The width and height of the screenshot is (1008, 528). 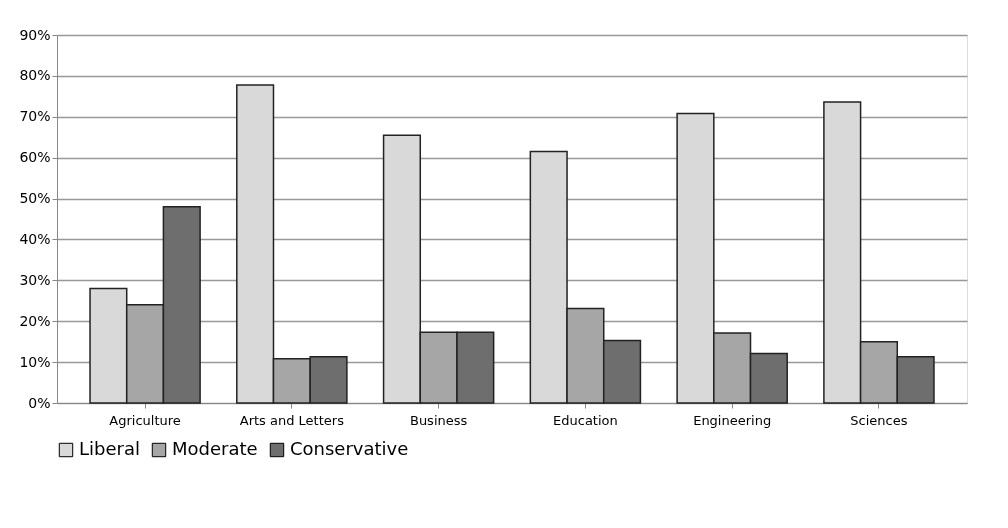 What do you see at coordinates (349, 448) in the screenshot?
I see `legend-label: Conservative` at bounding box center [349, 448].